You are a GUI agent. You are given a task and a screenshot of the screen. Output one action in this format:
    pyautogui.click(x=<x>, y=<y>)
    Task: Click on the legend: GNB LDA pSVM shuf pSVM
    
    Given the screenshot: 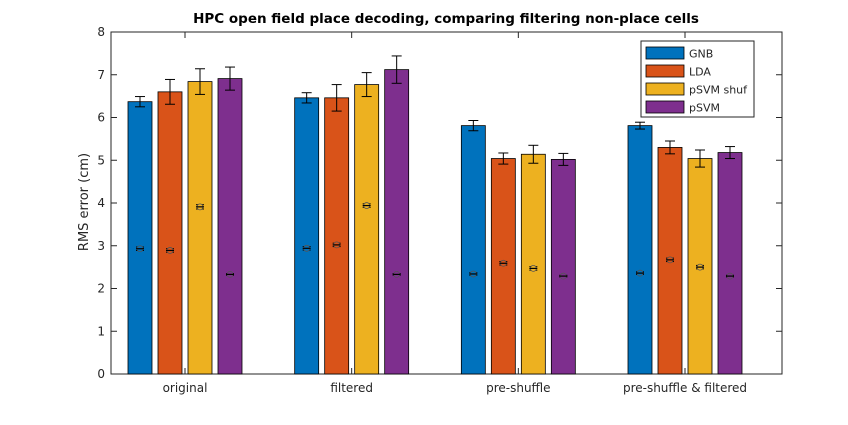 What is the action you would take?
    pyautogui.click(x=697, y=79)
    